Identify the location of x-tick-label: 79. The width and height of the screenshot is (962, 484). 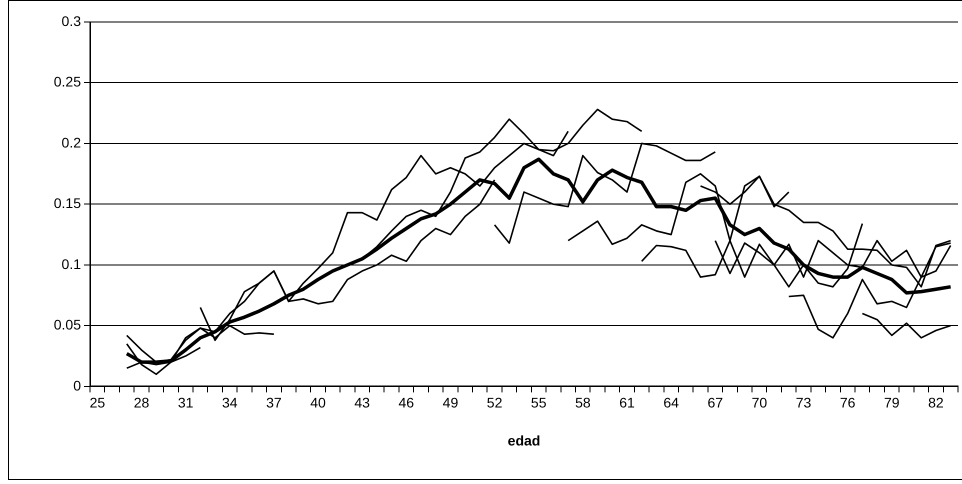
(892, 402).